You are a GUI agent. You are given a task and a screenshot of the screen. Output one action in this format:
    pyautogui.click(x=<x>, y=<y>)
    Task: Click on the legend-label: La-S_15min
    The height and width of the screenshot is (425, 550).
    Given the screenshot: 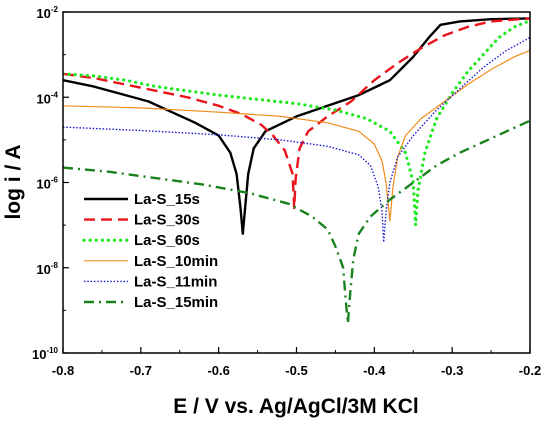 What is the action you would take?
    pyautogui.click(x=176, y=302)
    